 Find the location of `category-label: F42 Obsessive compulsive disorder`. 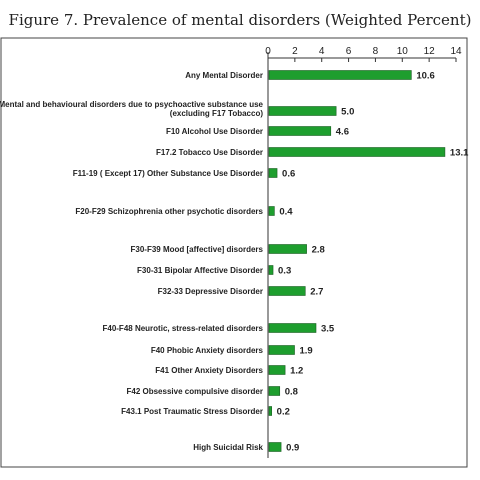

category-label: F42 Obsessive compulsive disorder is located at coordinates (194, 391).